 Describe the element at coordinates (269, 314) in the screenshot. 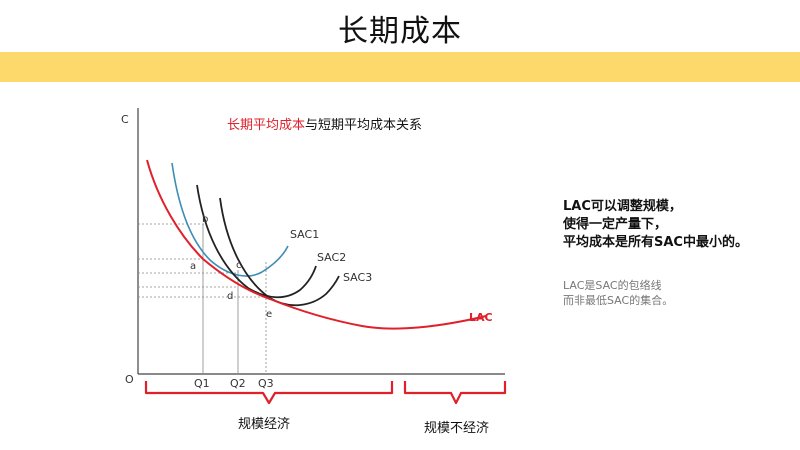

I see `point-e-label: e` at that location.